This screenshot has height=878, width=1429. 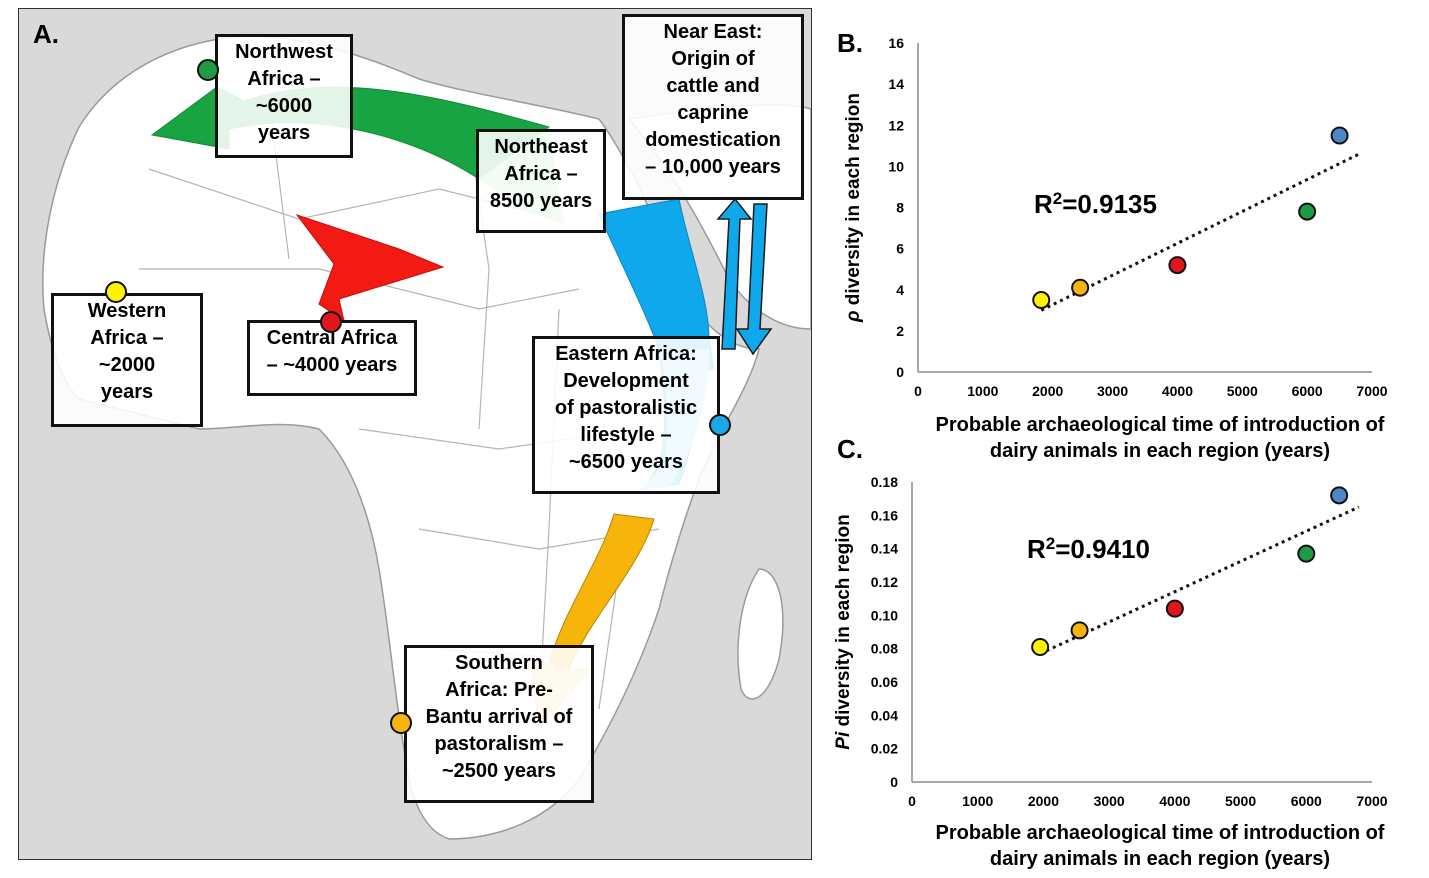 I want to click on chart-c-x-tick-label: 3000, so click(x=1109, y=801).